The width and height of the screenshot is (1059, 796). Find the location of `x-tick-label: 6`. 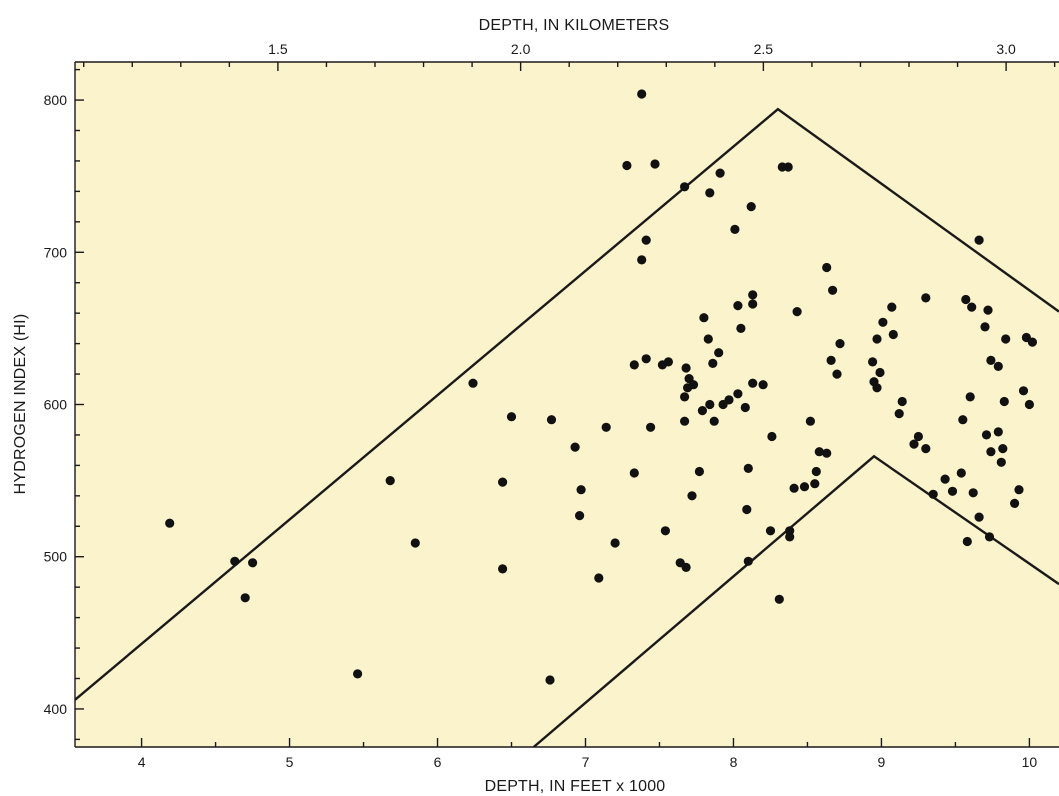

x-tick-label: 6 is located at coordinates (438, 762).